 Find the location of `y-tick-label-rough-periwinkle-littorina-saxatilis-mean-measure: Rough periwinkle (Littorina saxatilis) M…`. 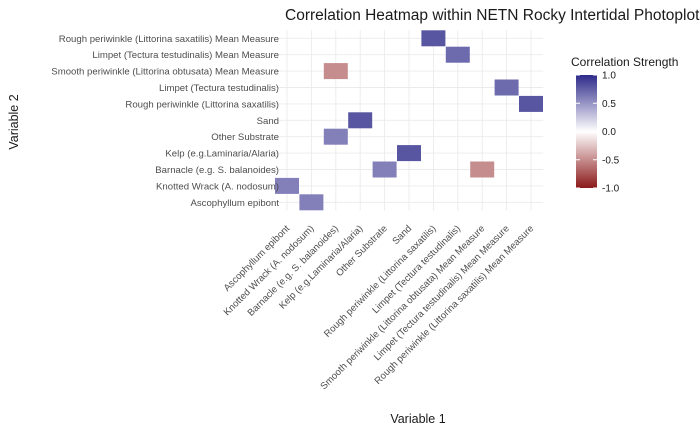

y-tick-label-rough-periwinkle-littorina-saxatilis-mean-measure: Rough periwinkle (Littorina saxatilis) M… is located at coordinates (169, 39).